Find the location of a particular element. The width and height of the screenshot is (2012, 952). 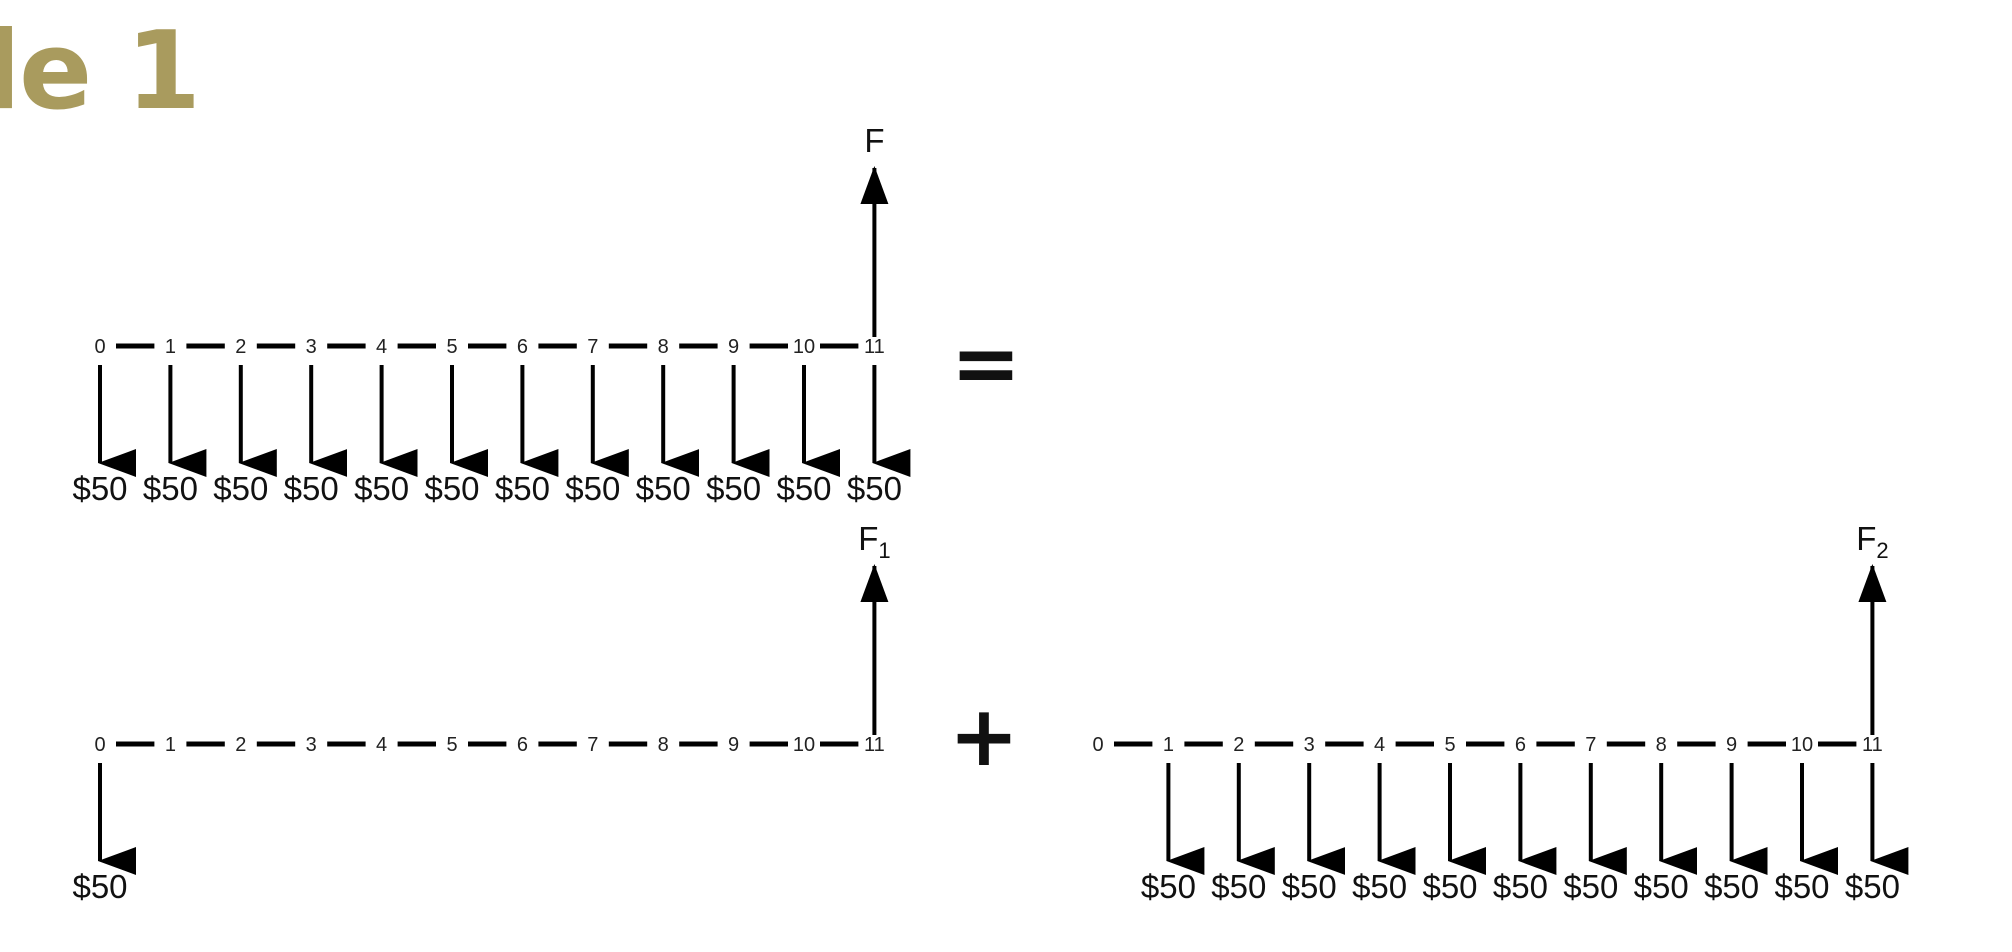

equals-sign: = is located at coordinates (986, 363).